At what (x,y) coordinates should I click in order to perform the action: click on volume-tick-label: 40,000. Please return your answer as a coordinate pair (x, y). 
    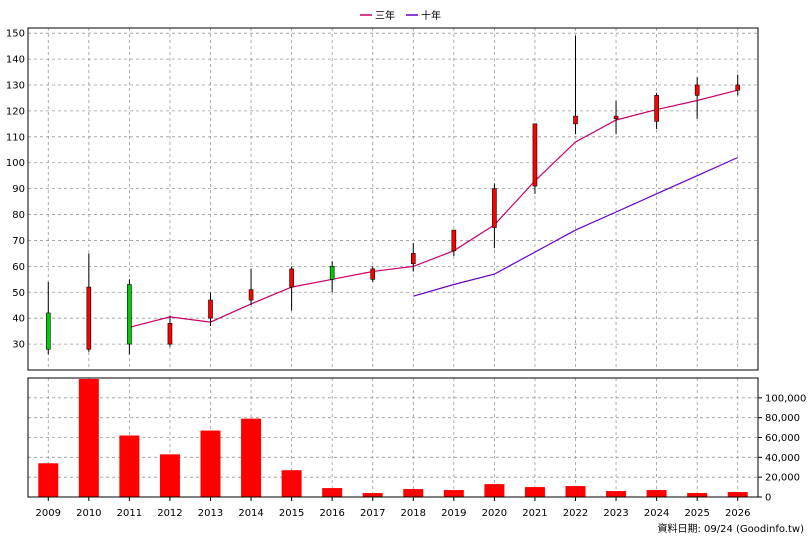
    Looking at the image, I should click on (782, 458).